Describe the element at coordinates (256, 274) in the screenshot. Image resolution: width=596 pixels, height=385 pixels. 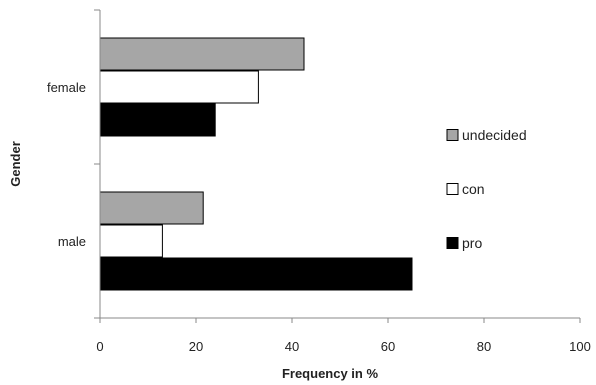
I see `bar-male-pro` at that location.